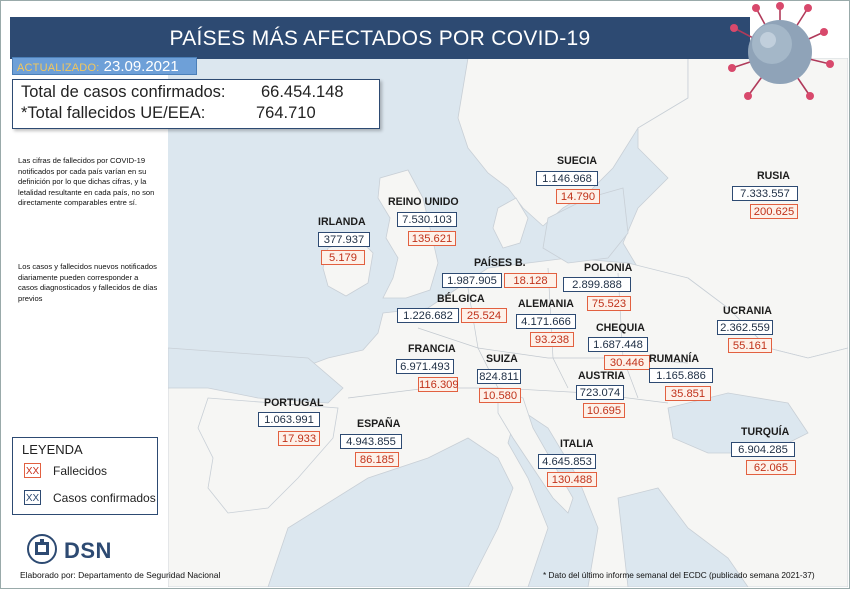  What do you see at coordinates (578, 196) in the screenshot?
I see `deaths-suecia: 14.790` at bounding box center [578, 196].